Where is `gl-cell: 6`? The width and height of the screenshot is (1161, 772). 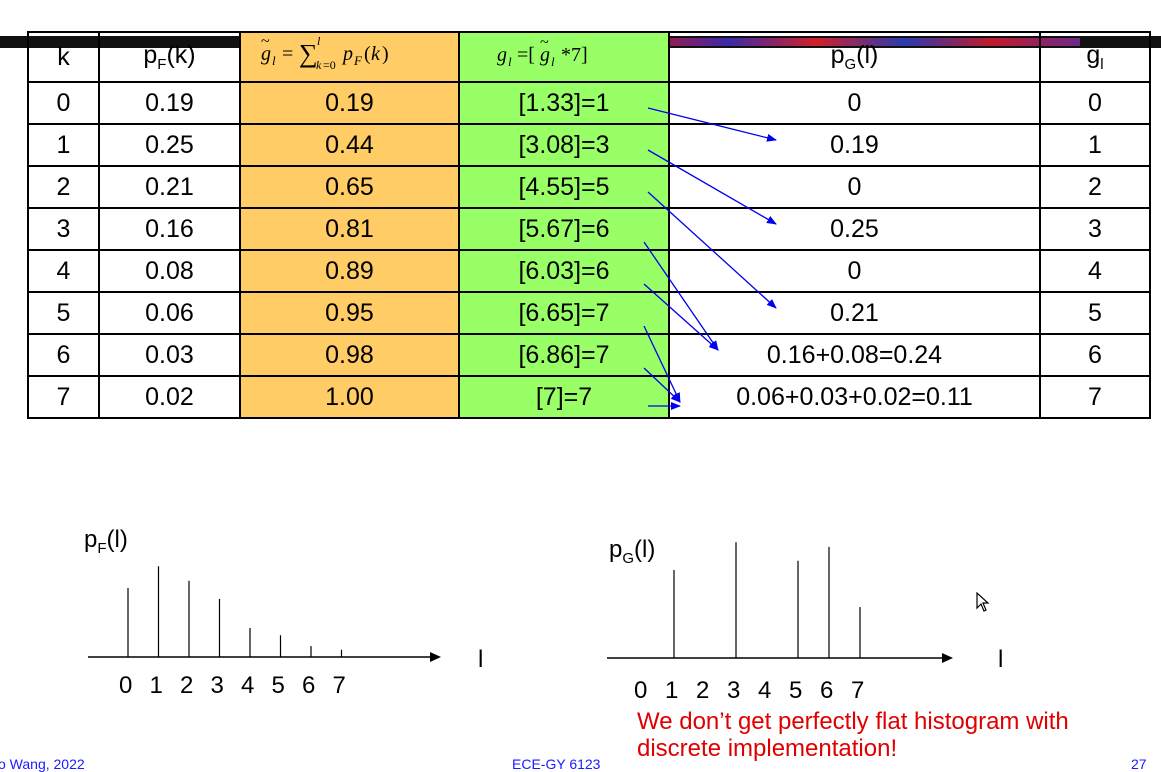 gl-cell: 6 is located at coordinates (1095, 355).